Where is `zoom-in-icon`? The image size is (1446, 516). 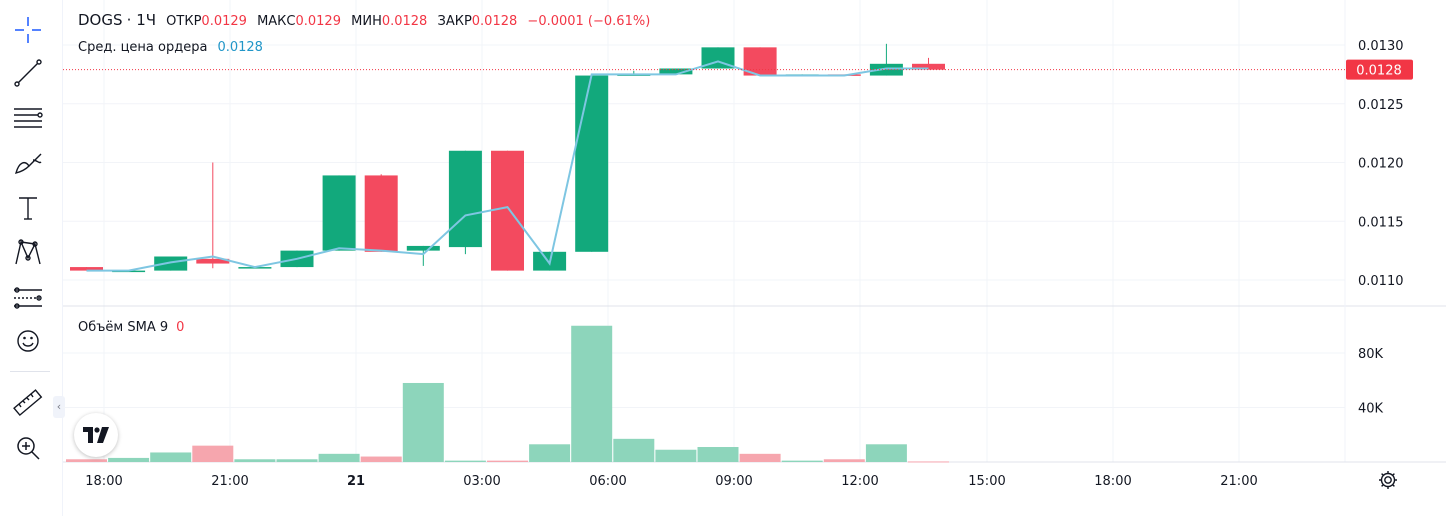 zoom-in-icon is located at coordinates (28, 448).